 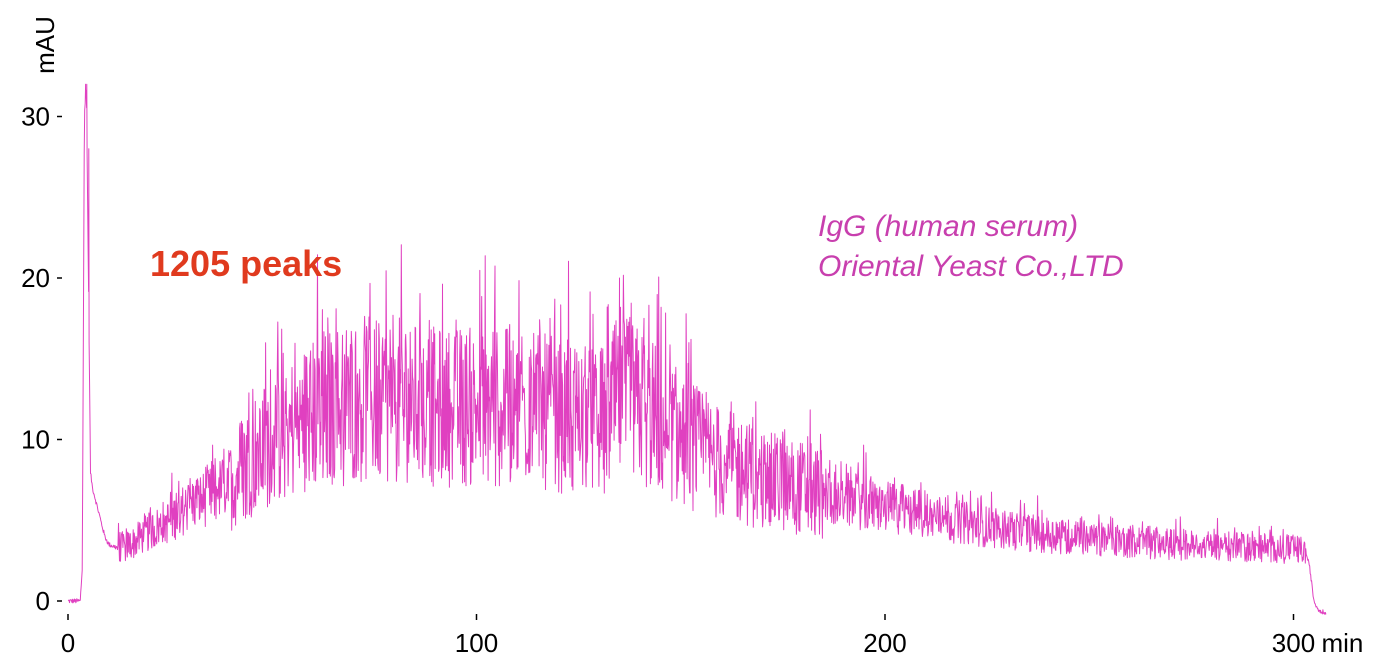 I want to click on y-tick-label: 10, so click(x=35, y=440).